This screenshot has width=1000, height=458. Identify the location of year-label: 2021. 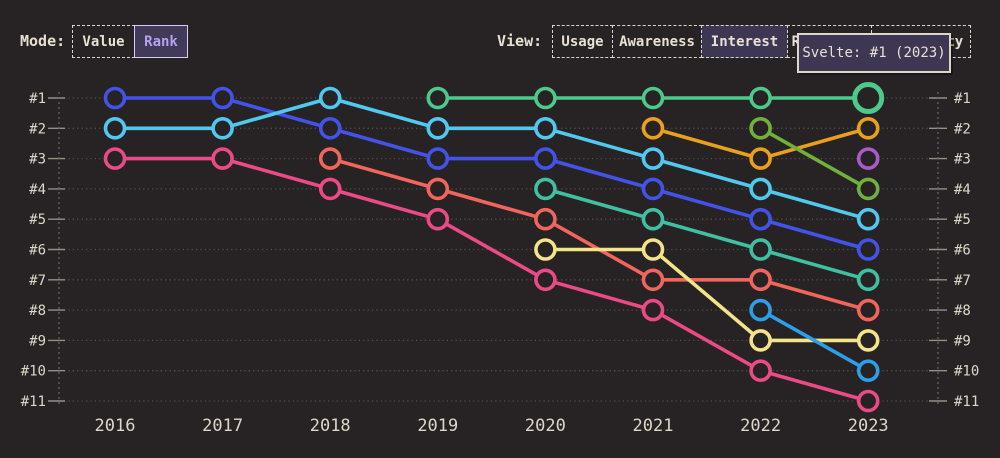
(653, 426).